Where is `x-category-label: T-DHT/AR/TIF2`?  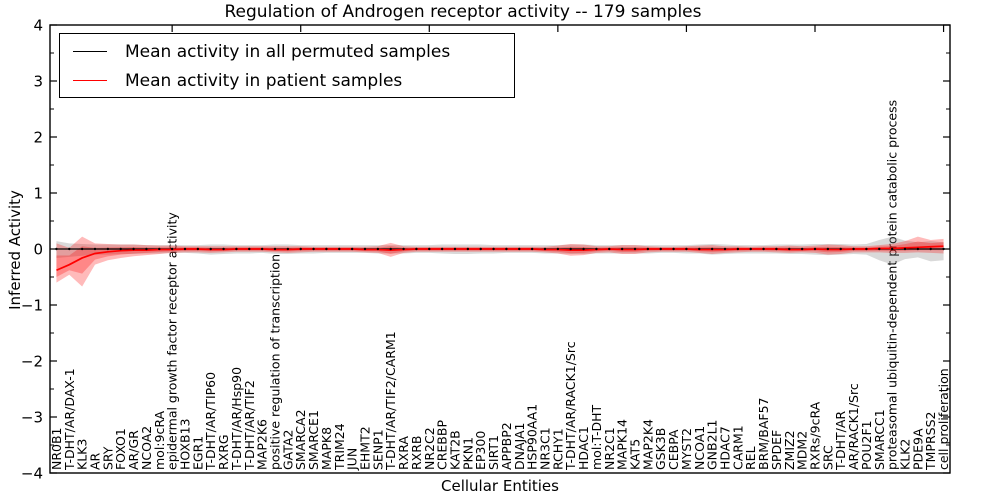
x-category-label: T-DHT/AR/TIF2 is located at coordinates (249, 425).